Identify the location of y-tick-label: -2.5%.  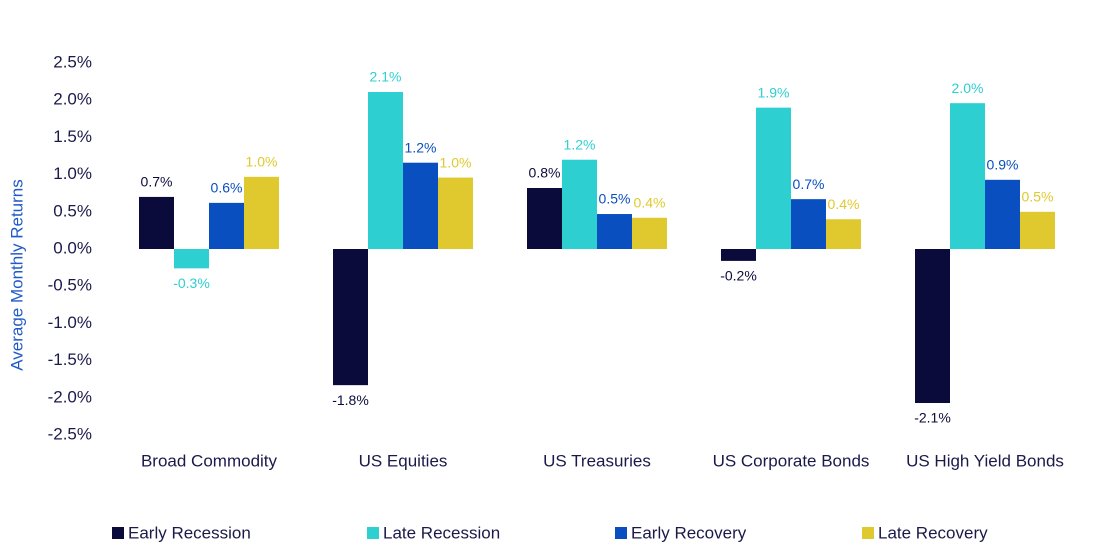
(70, 433).